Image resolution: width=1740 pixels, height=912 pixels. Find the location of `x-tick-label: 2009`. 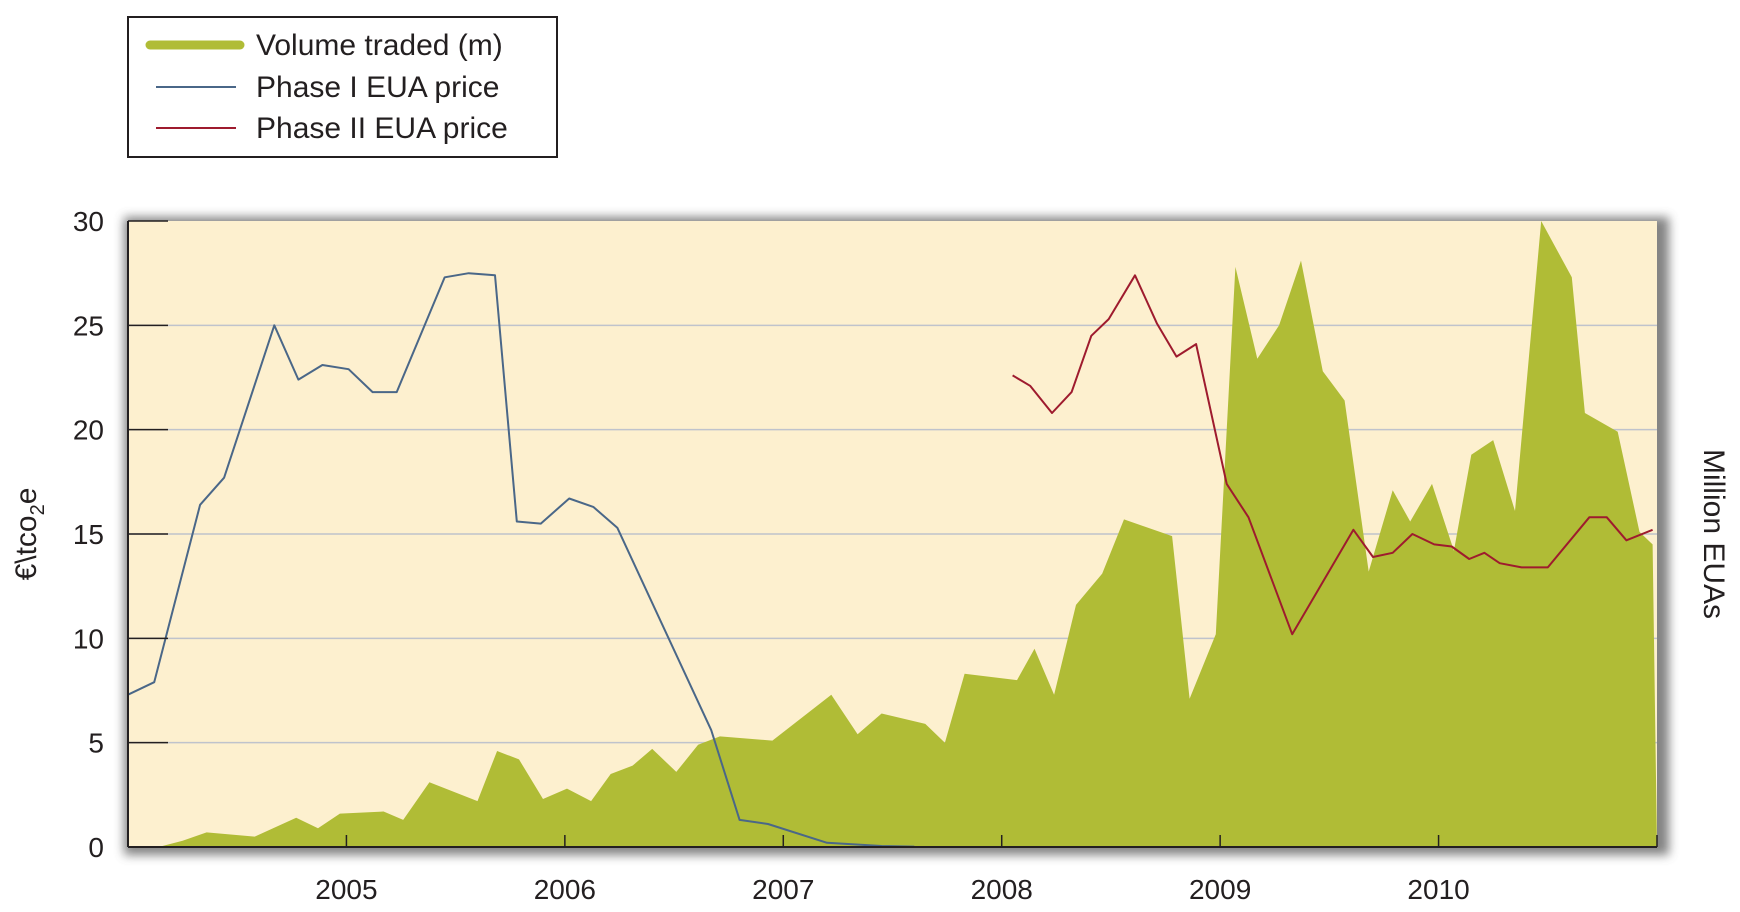

x-tick-label: 2009 is located at coordinates (1220, 889).